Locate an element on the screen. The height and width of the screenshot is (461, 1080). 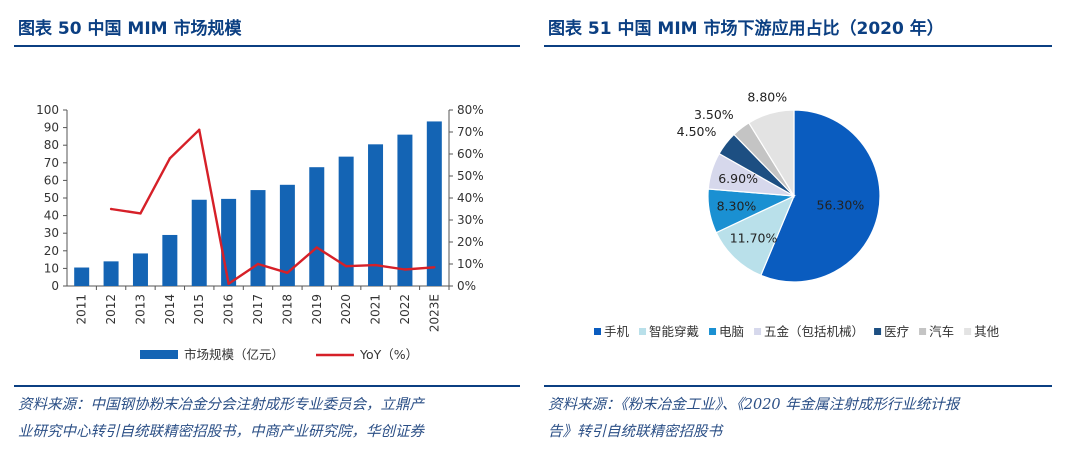
x-tick-label: 2016 is located at coordinates (229, 309).